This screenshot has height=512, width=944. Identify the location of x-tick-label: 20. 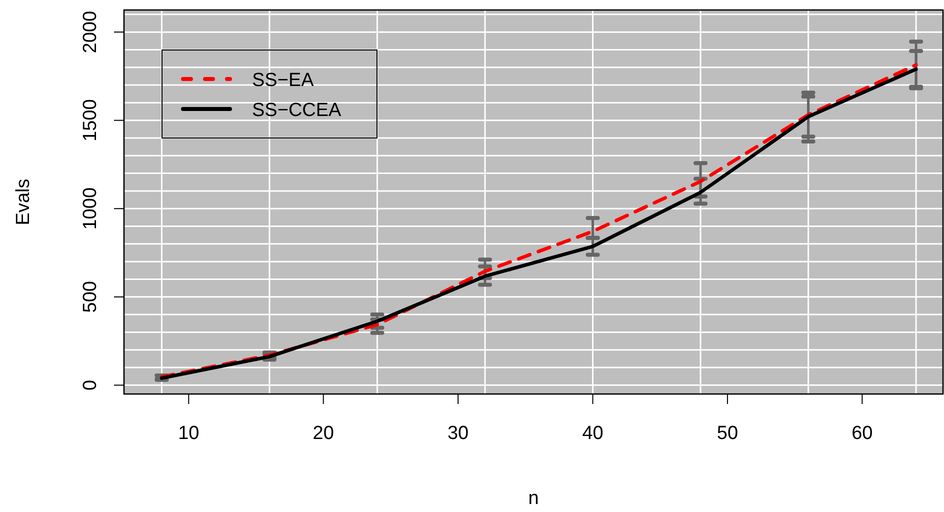
(323, 433).